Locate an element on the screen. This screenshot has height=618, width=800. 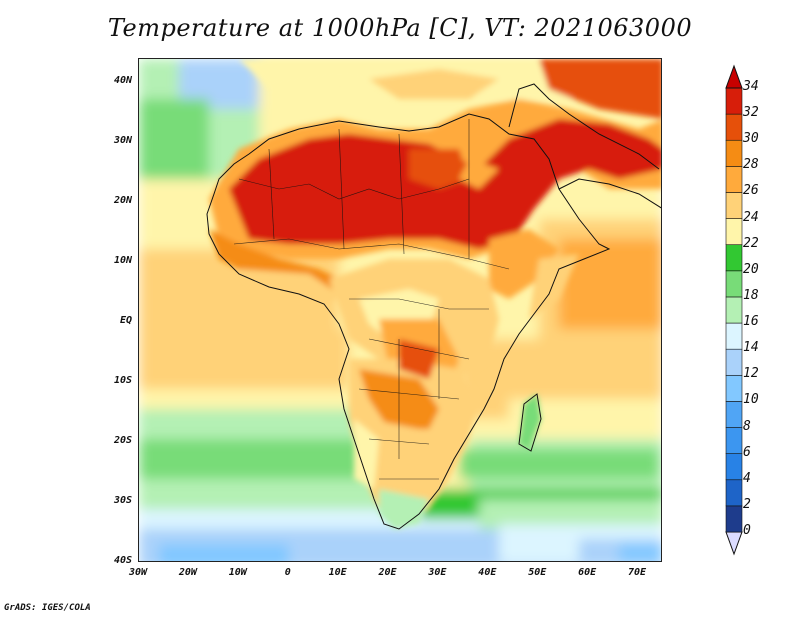
lat-tick-label: 10S is located at coordinates (122, 380).